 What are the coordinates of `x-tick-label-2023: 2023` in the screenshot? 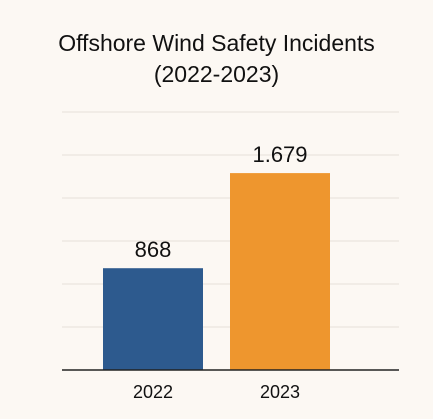 It's located at (280, 392).